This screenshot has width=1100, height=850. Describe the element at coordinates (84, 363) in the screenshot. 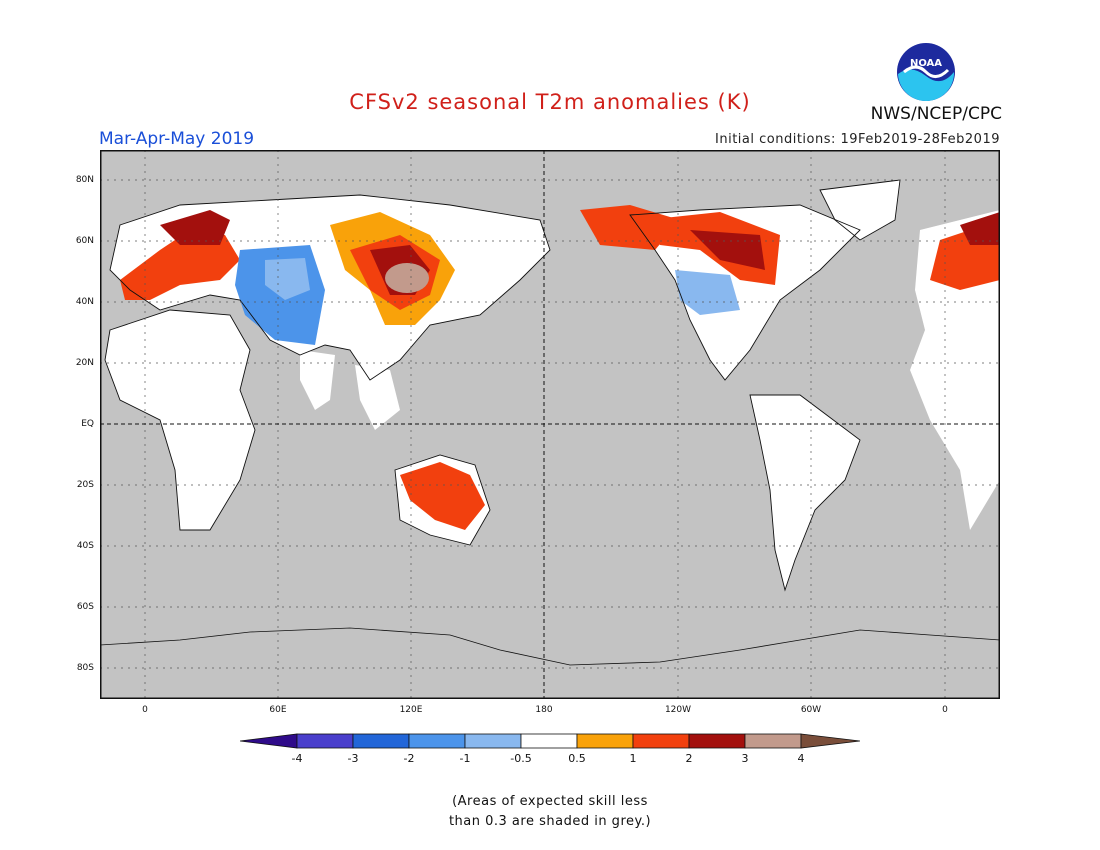

I see `lat-label: 20N` at that location.